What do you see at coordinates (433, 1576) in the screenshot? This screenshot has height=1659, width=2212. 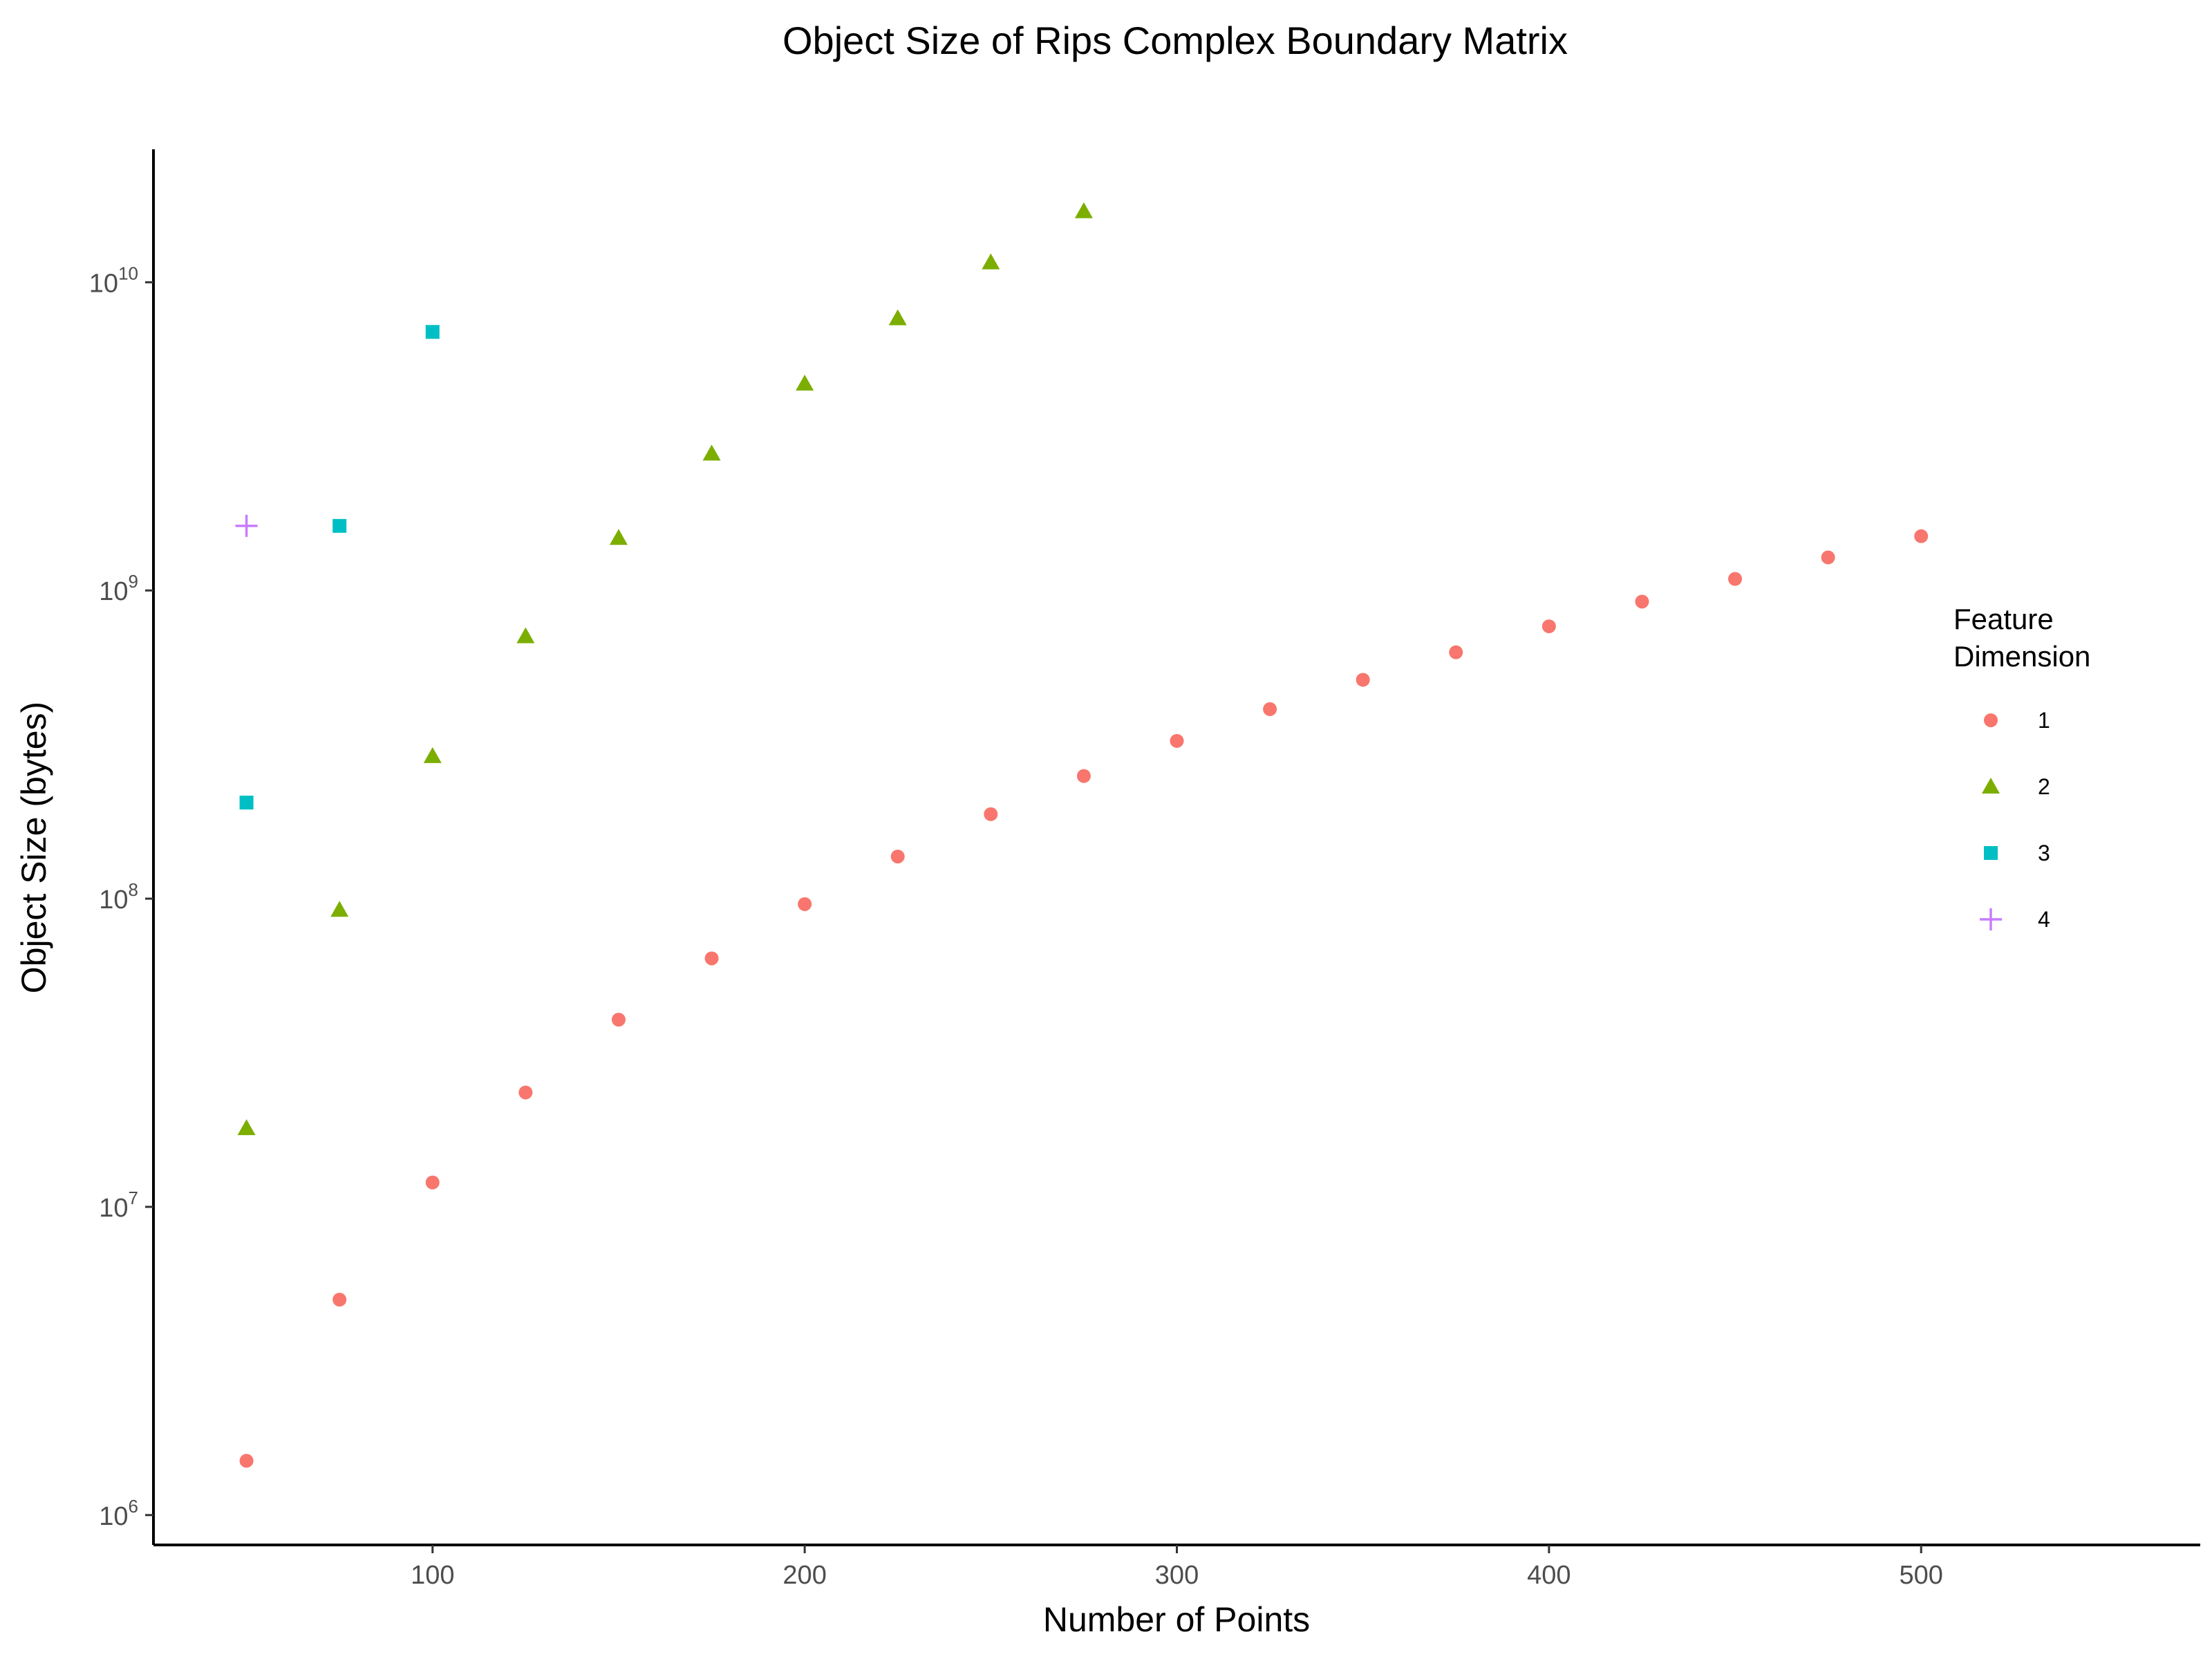 I see `x-tick-label: 100` at bounding box center [433, 1576].